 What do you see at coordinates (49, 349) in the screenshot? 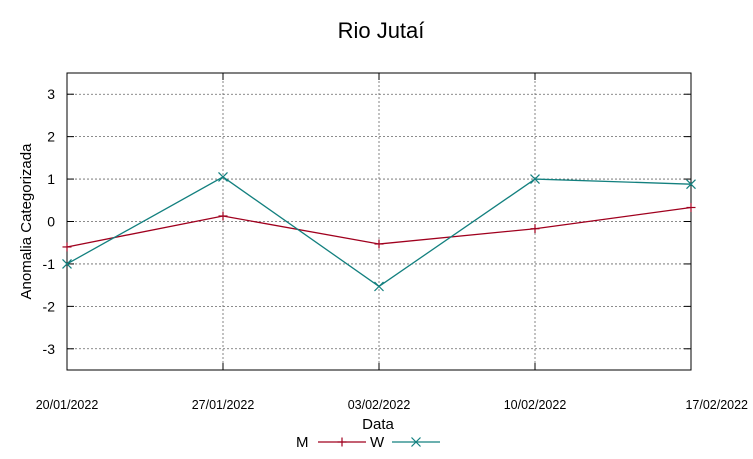
I see `y-tick-label: -3` at bounding box center [49, 349].